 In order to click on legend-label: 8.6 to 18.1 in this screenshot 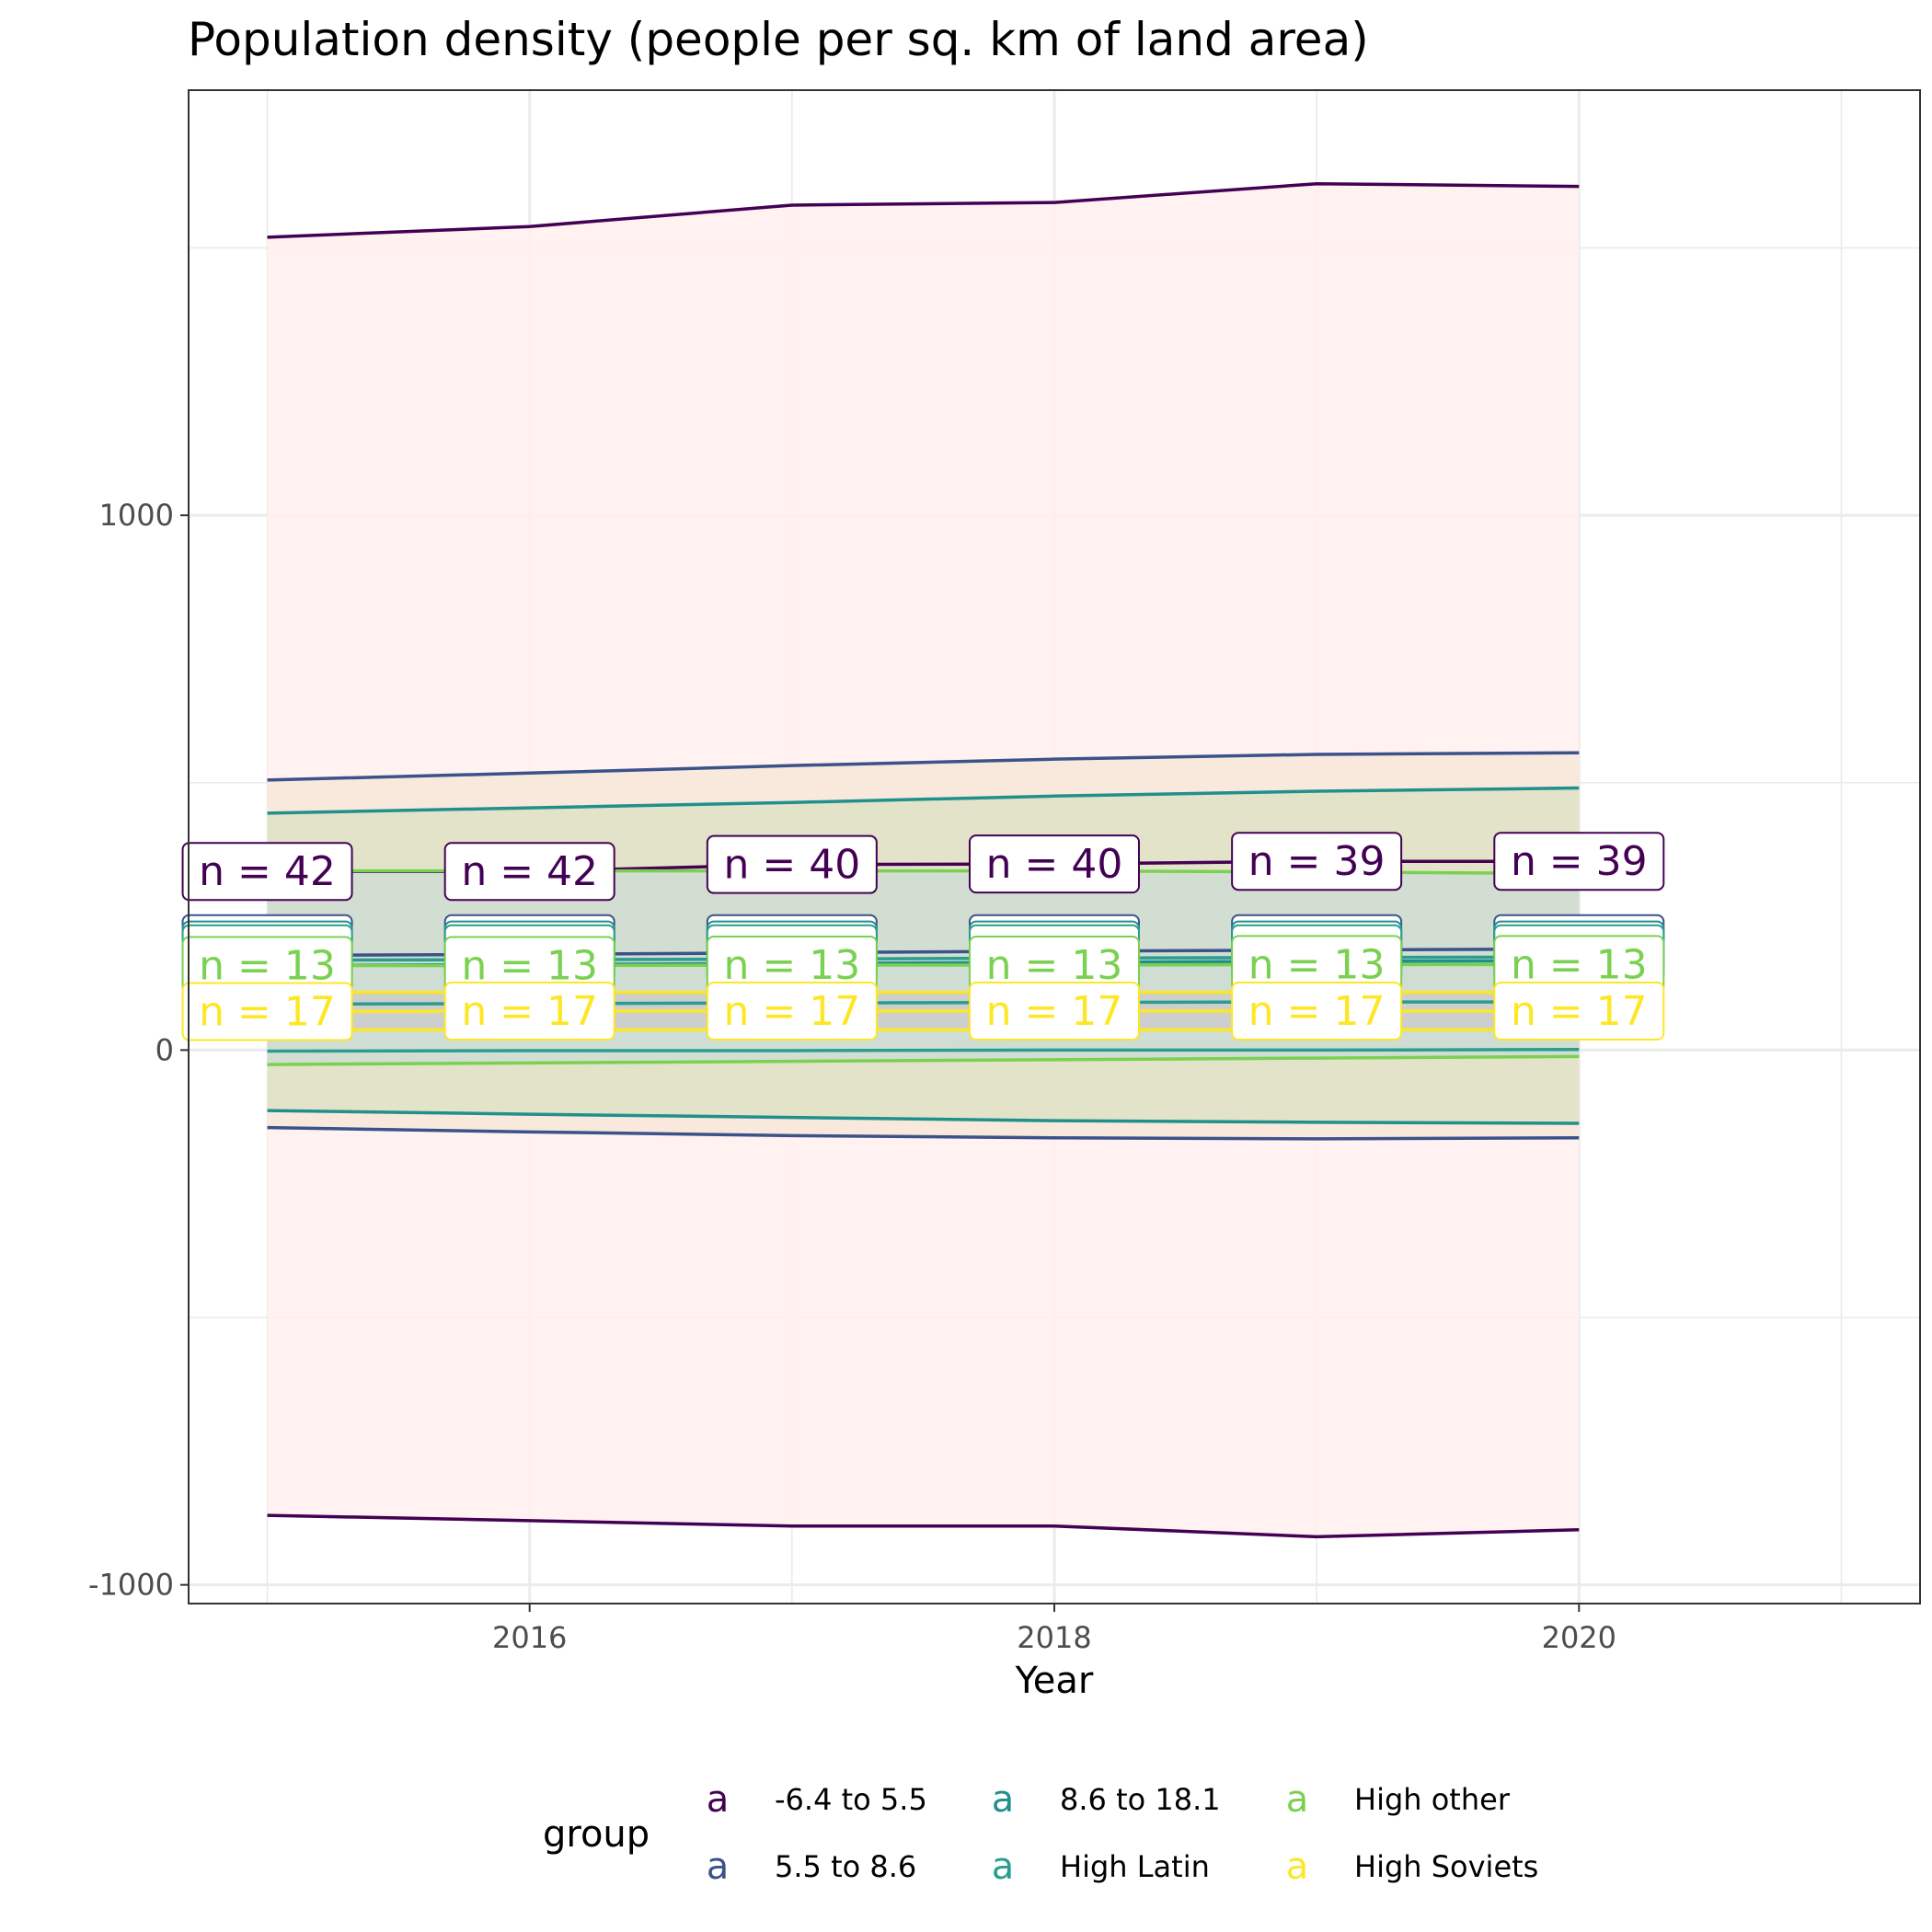, I will do `click(1140, 1799)`.